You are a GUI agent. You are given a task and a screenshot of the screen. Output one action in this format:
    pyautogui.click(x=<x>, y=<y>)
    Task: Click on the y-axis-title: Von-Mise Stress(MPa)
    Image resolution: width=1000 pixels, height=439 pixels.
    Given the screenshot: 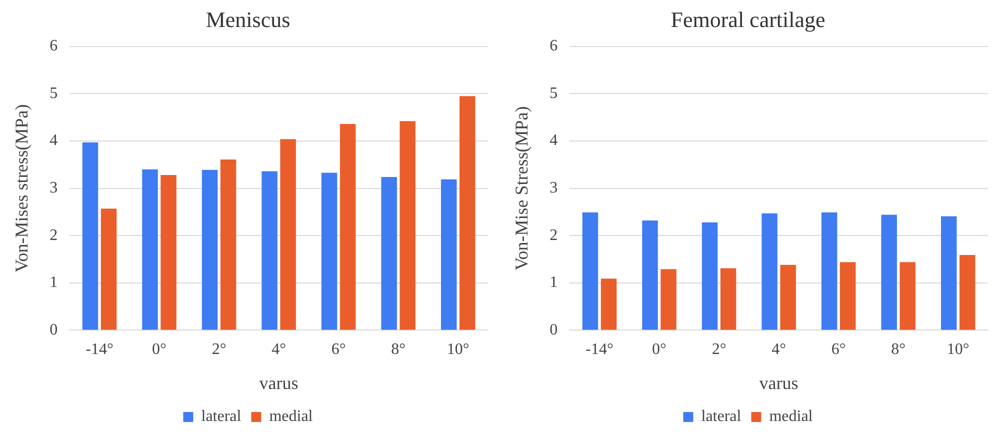 What is the action you would take?
    pyautogui.click(x=522, y=188)
    